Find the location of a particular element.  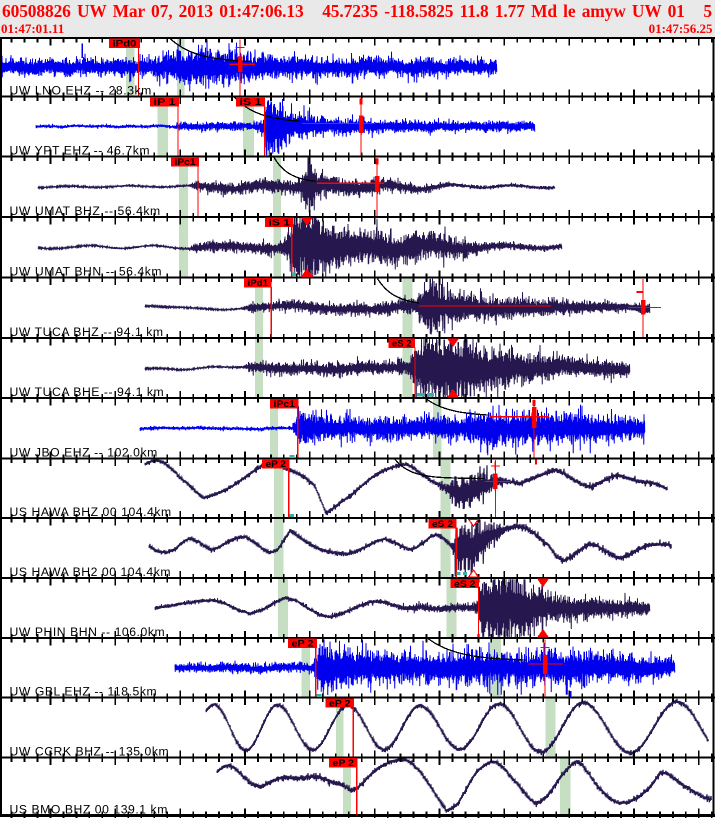

svg-text: UW GBL EHZ -- 118.5km is located at coordinates (84, 692).